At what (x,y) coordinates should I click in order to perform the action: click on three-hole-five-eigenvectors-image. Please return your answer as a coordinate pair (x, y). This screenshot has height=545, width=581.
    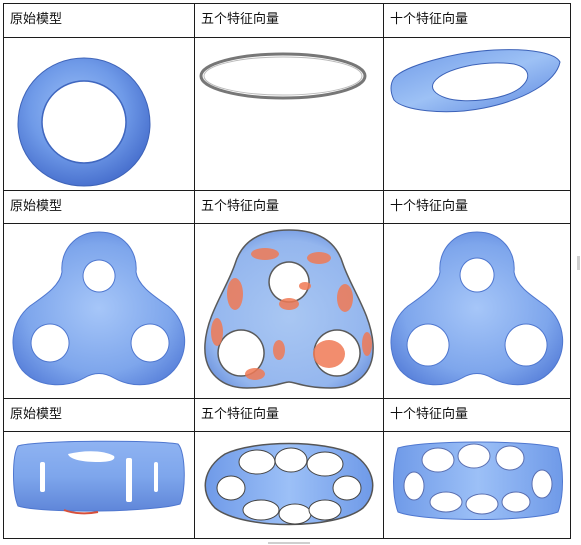
    Looking at the image, I should click on (289, 311).